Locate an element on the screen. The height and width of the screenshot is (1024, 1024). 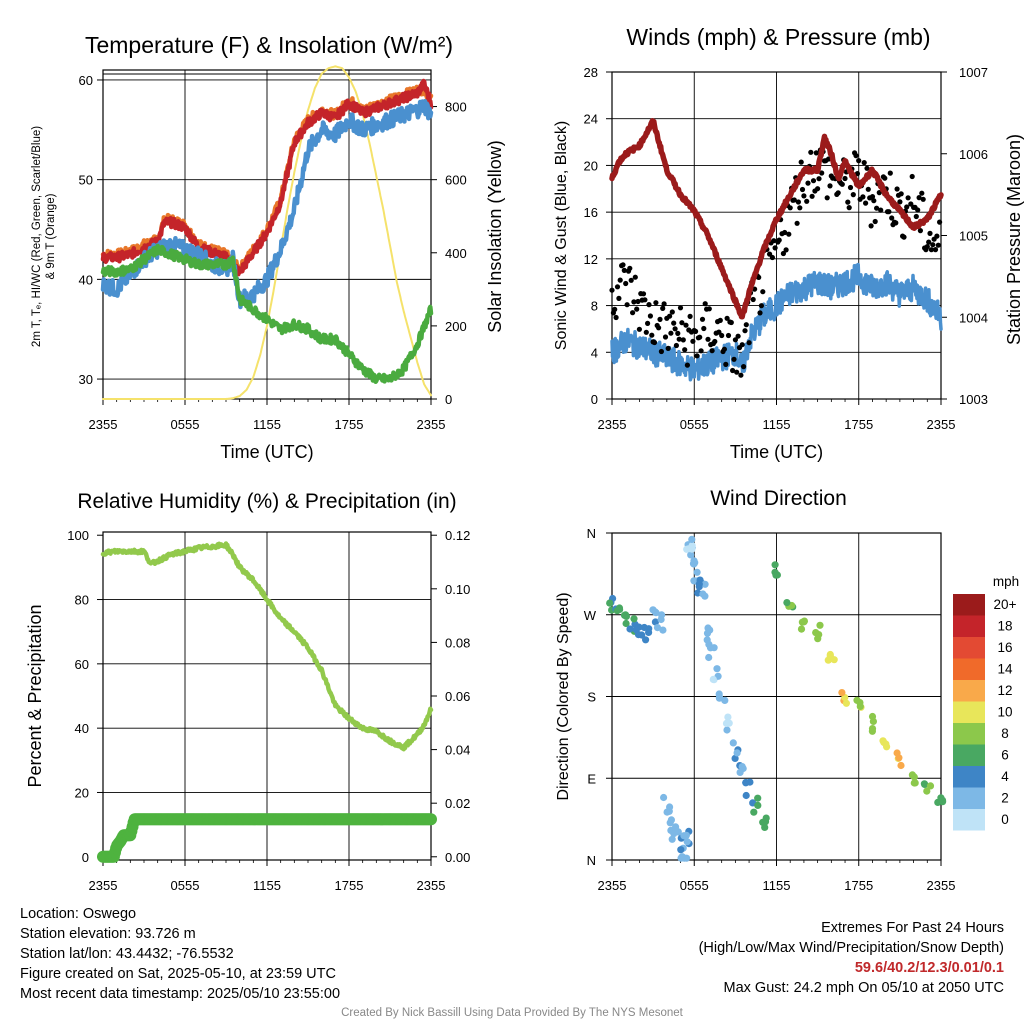
dir-legend-label: 10 is located at coordinates (1004, 712).